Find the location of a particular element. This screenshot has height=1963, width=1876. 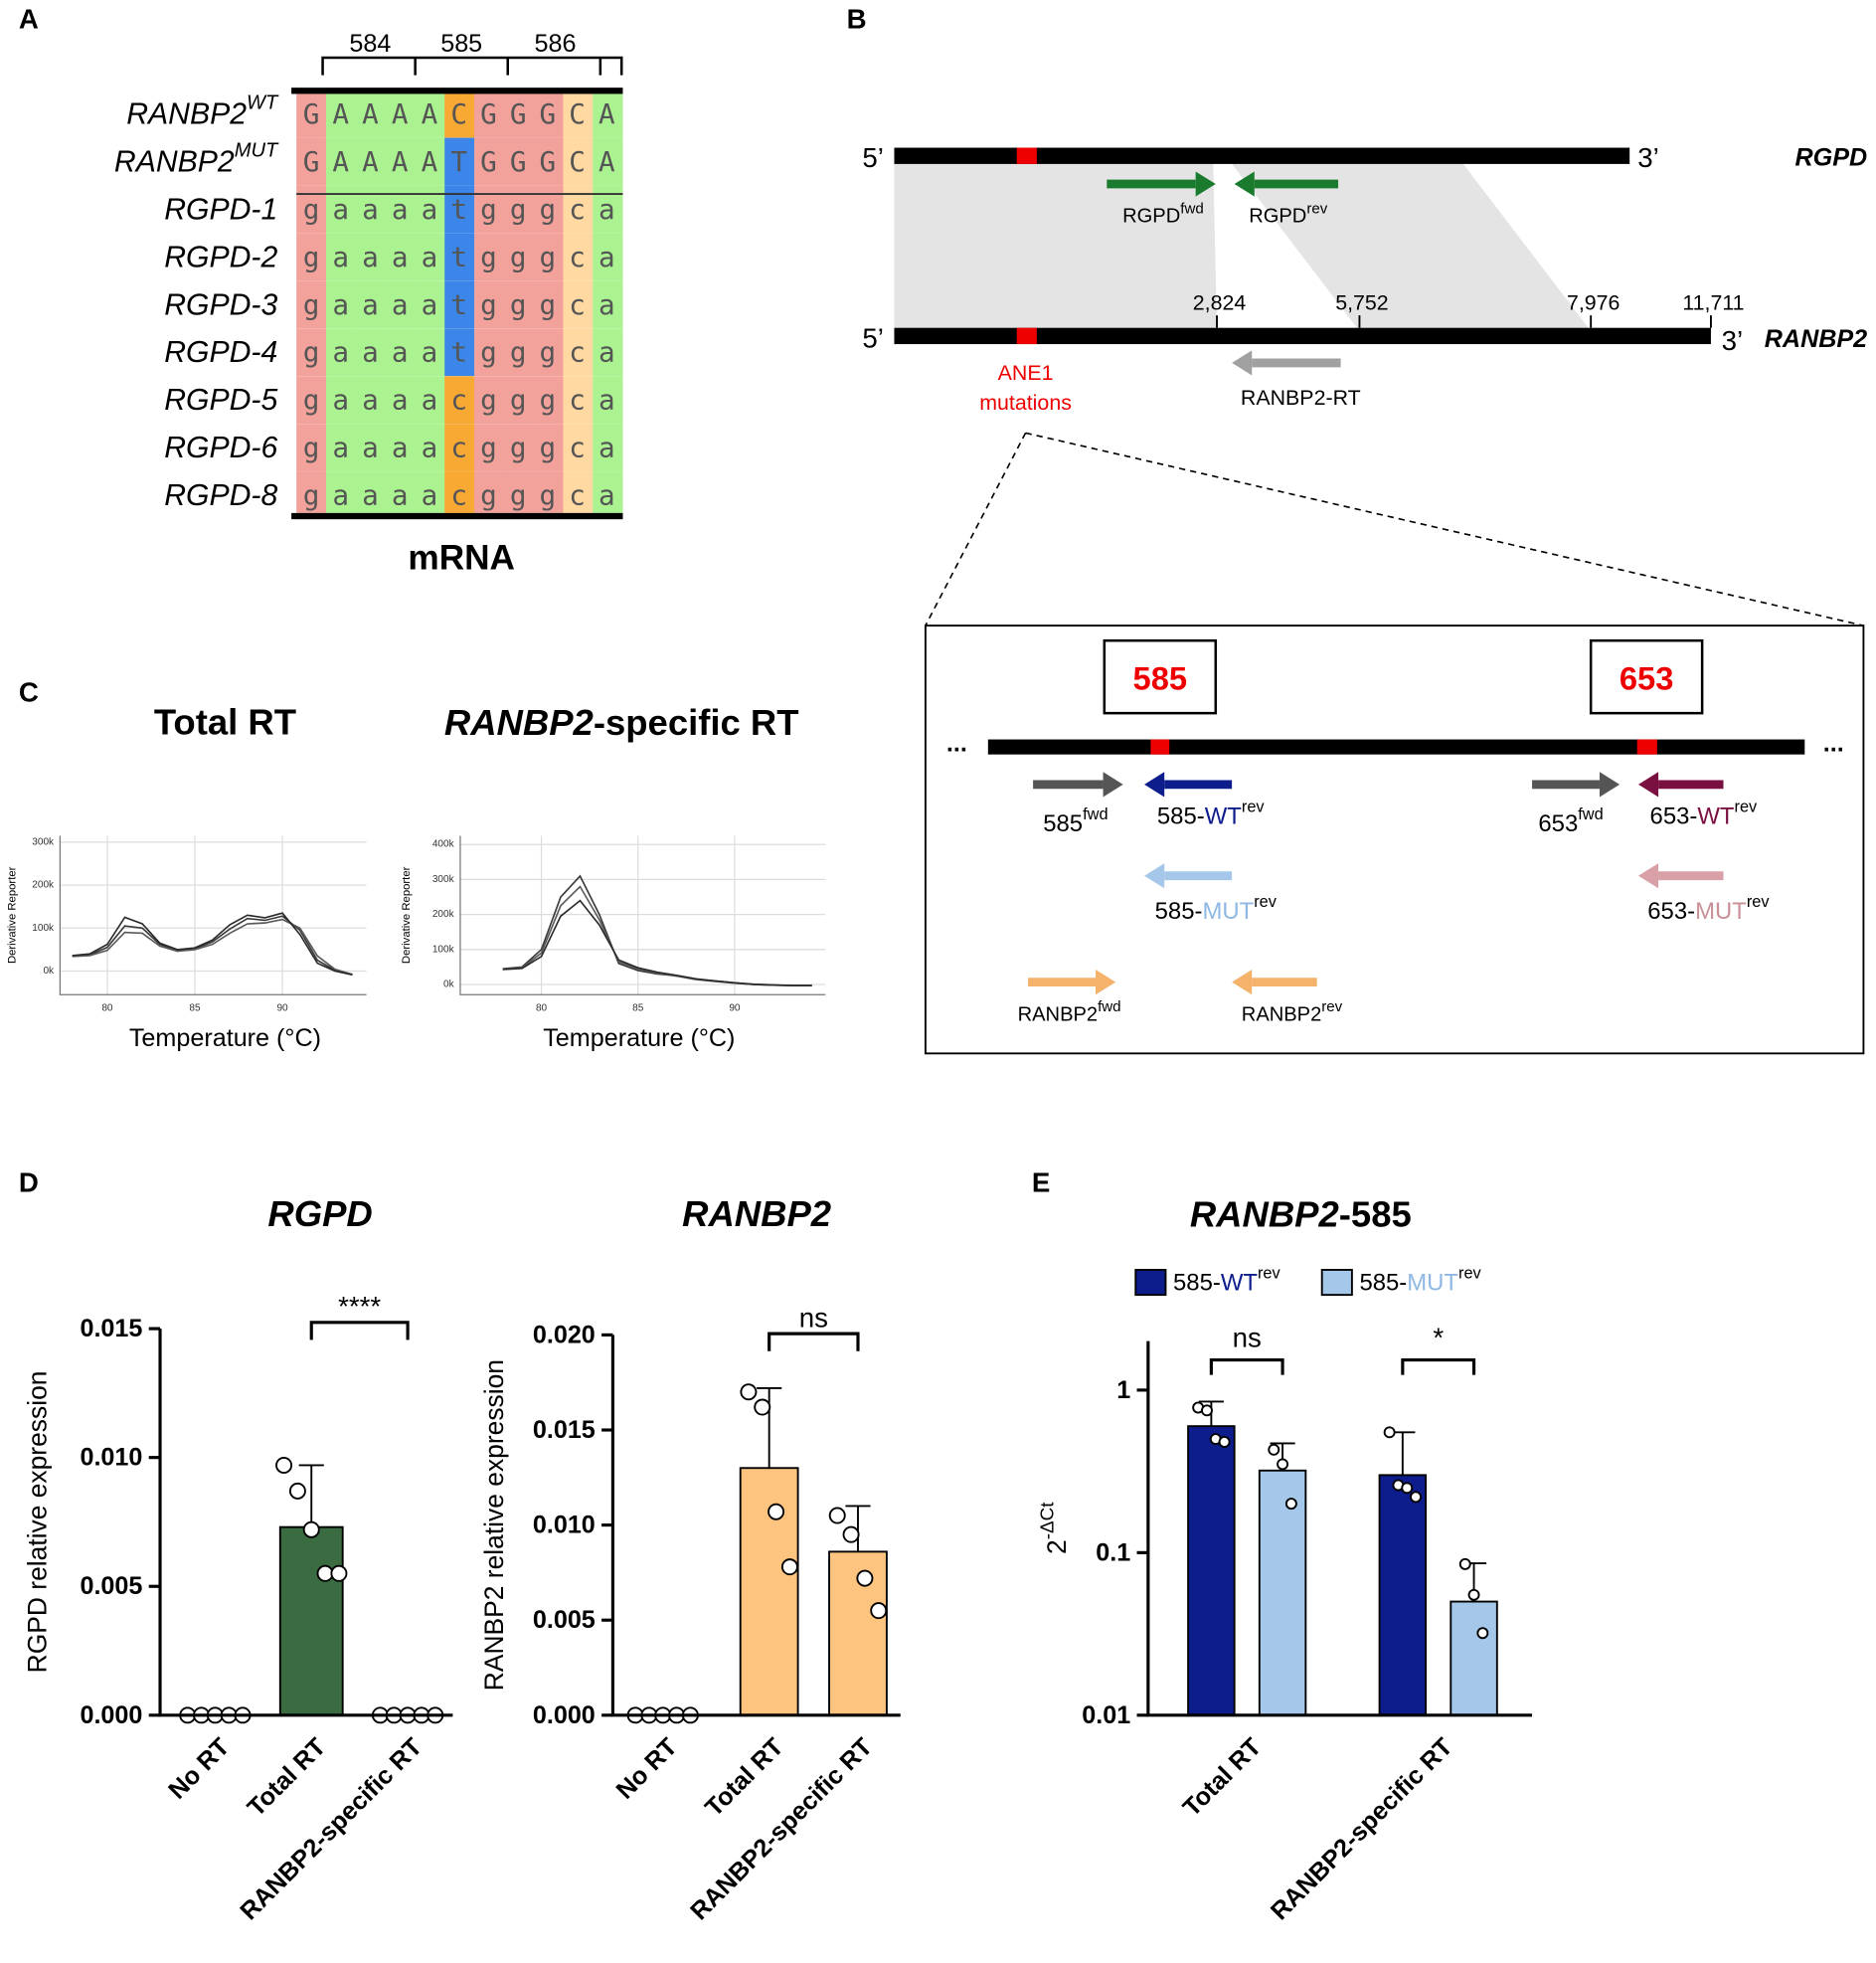

zoom-primer-label-part: 653 is located at coordinates (1558, 822).